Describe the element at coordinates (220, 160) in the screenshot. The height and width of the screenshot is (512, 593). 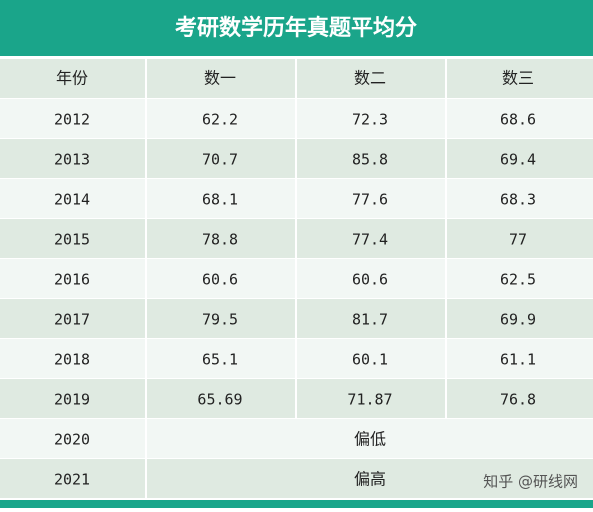
I see `value-cell: 70.7` at that location.